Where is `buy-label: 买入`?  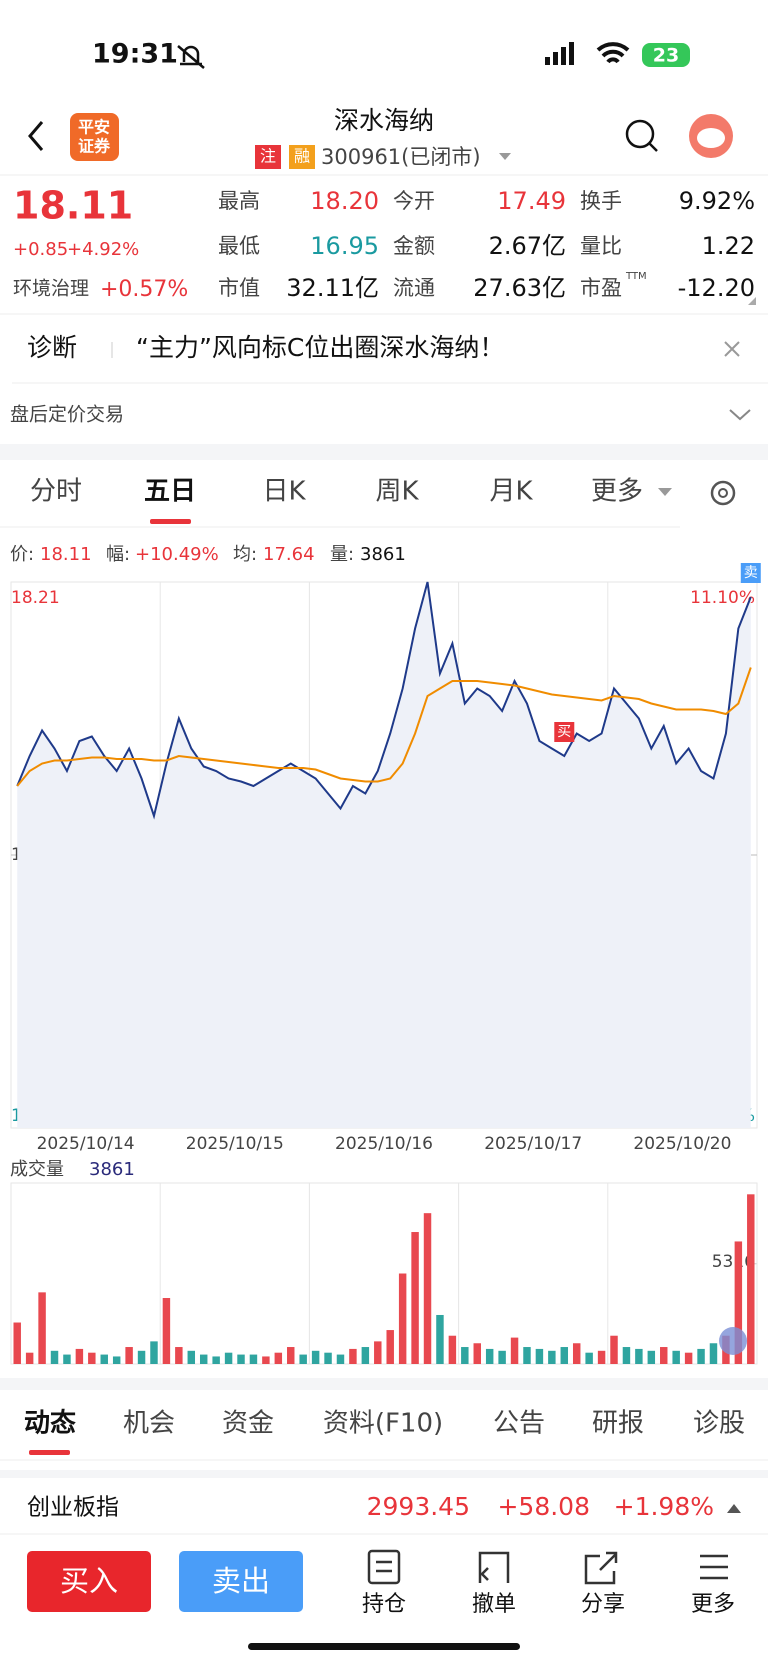 buy-label: 买入 is located at coordinates (89, 1581).